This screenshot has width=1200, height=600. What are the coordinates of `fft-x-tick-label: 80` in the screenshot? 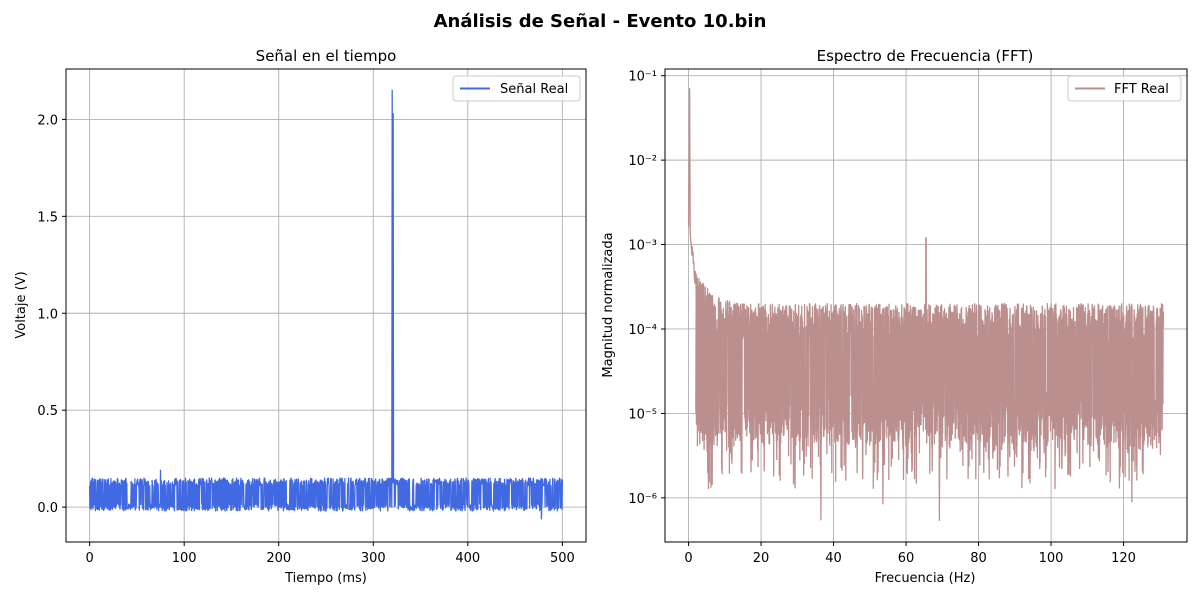 It's located at (978, 558).